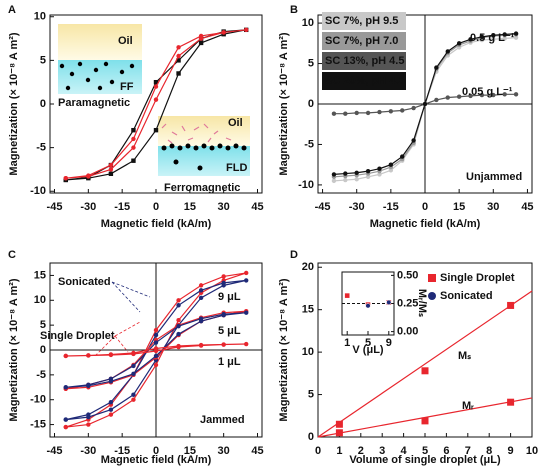 The height and width of the screenshot is (475, 542). What do you see at coordinates (446, 451) in the screenshot?
I see `x-tick-label: 6` at bounding box center [446, 451].